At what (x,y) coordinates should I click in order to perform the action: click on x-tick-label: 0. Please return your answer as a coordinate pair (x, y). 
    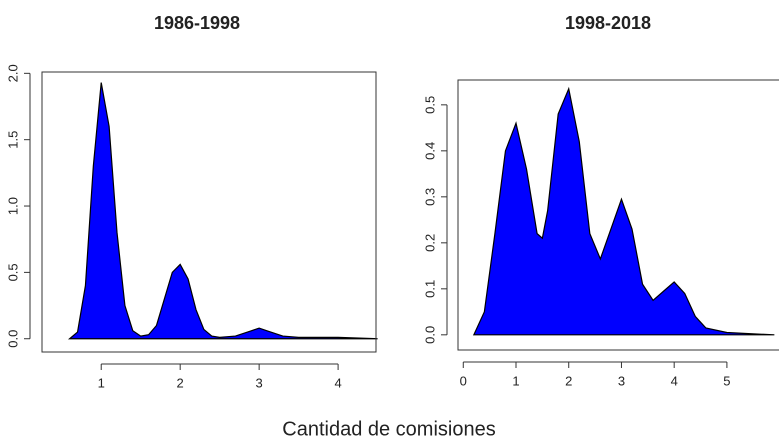
    Looking at the image, I should click on (463, 380).